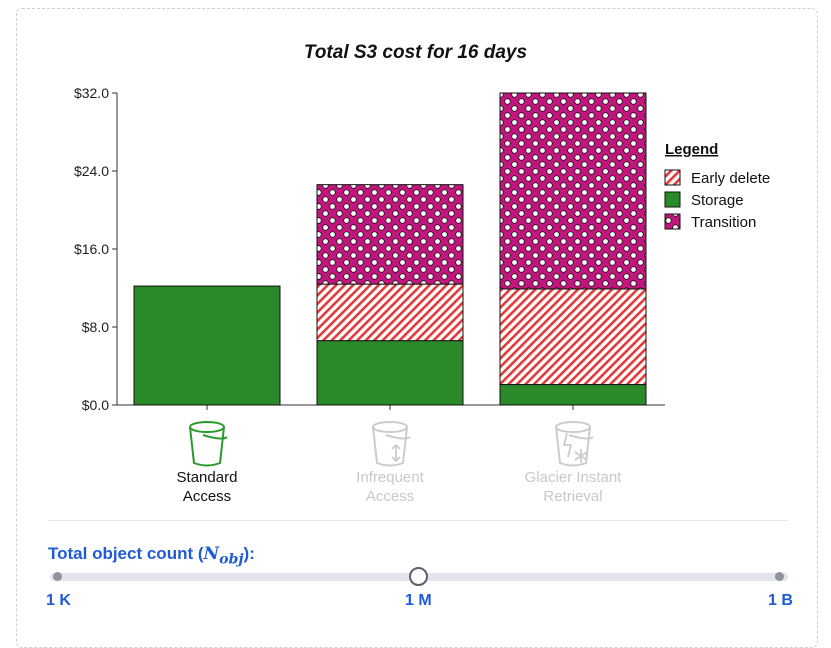 The image size is (831, 648). Describe the element at coordinates (223, 556) in the screenshot. I see `slider-label-var: Nobj` at that location.